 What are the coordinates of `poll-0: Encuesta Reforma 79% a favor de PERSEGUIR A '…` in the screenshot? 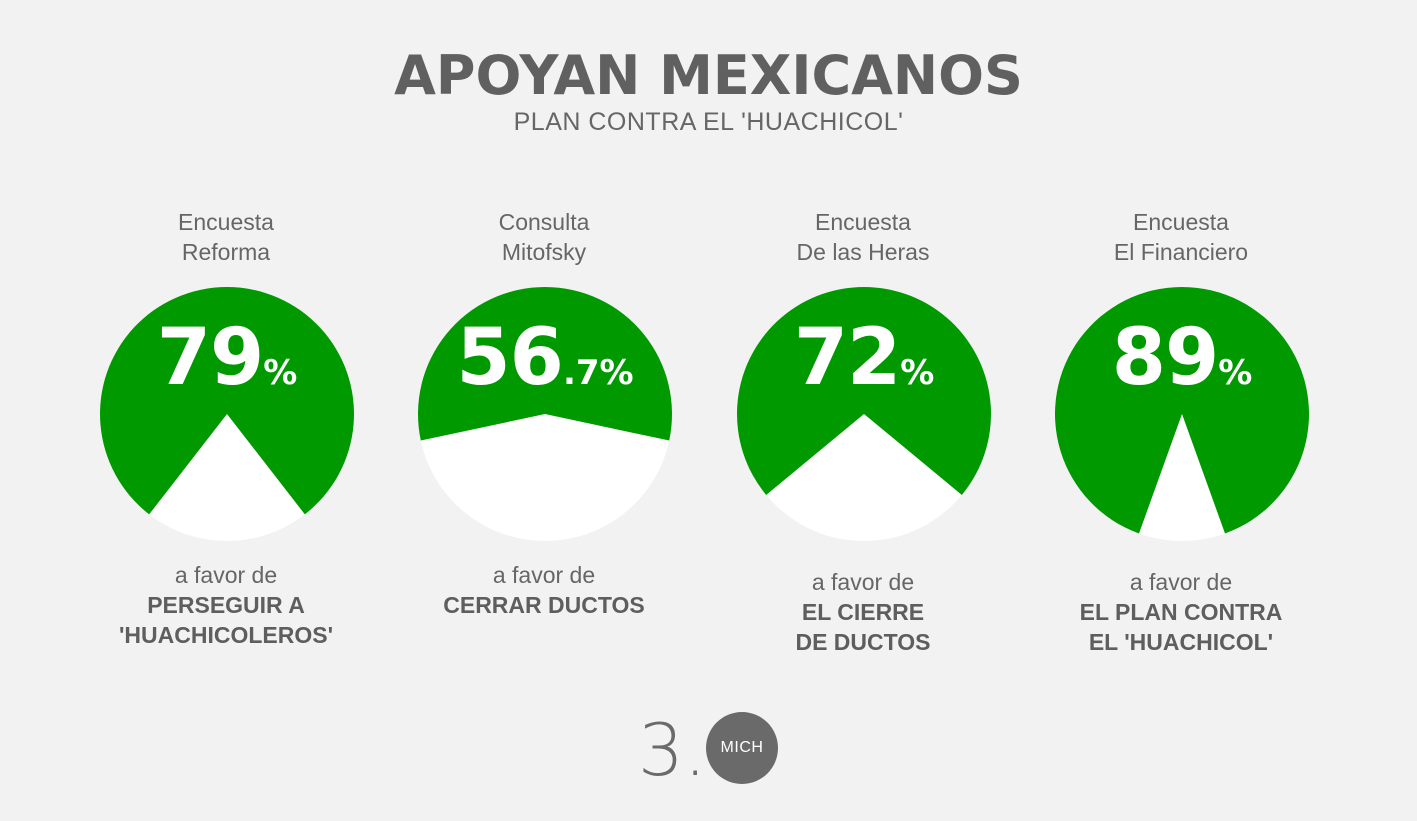 It's located at (226, 442).